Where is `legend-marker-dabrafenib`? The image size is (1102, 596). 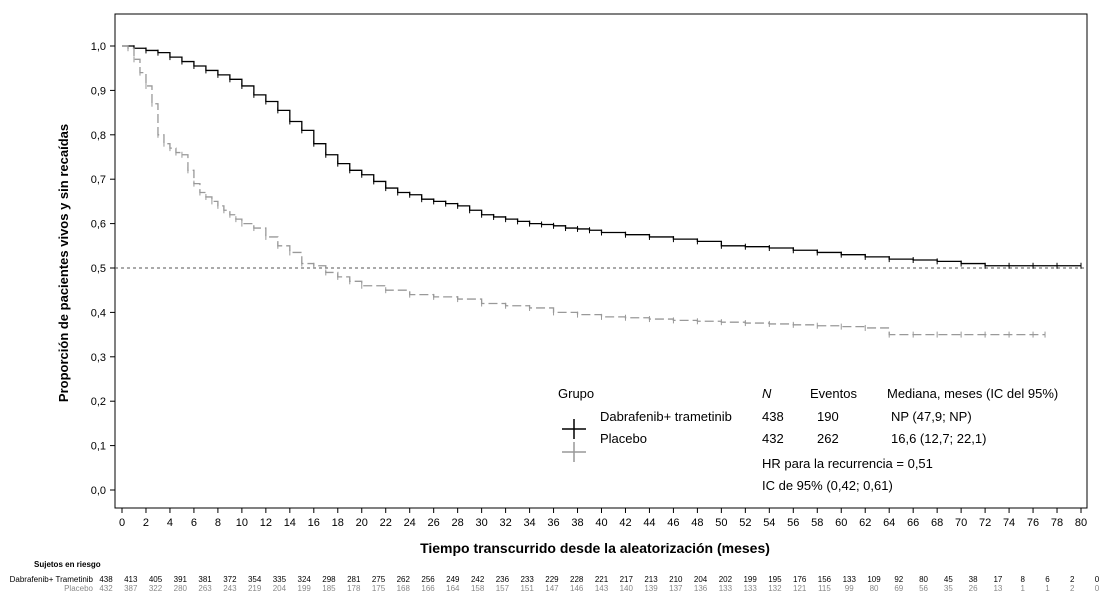 legend-marker-dabrafenib is located at coordinates (574, 429).